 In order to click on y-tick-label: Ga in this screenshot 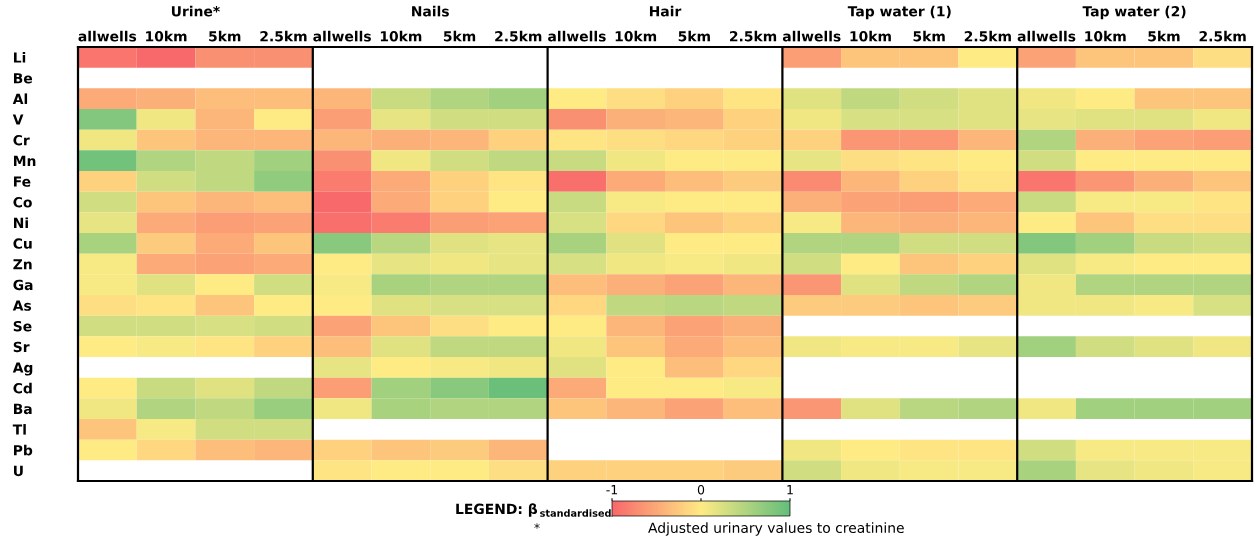, I will do `click(23, 285)`.